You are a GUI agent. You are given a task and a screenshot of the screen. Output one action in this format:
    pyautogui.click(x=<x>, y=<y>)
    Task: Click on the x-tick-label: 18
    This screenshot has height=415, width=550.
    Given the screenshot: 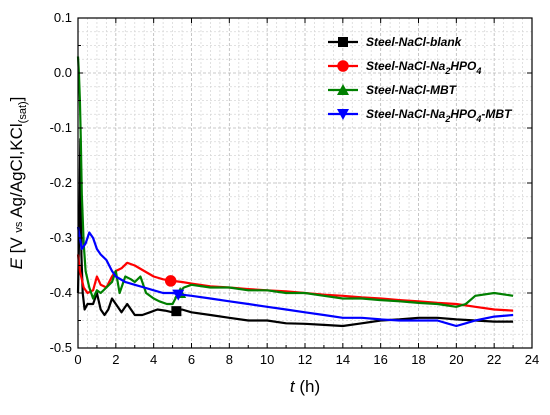 What is the action you would take?
    pyautogui.click(x=418, y=359)
    